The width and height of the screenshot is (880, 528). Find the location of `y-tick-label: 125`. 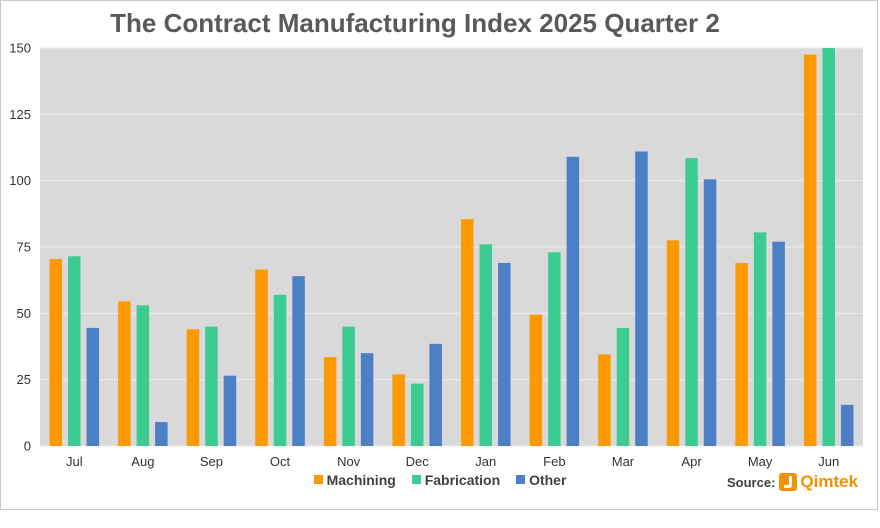

y-tick-label: 125 is located at coordinates (20, 114).